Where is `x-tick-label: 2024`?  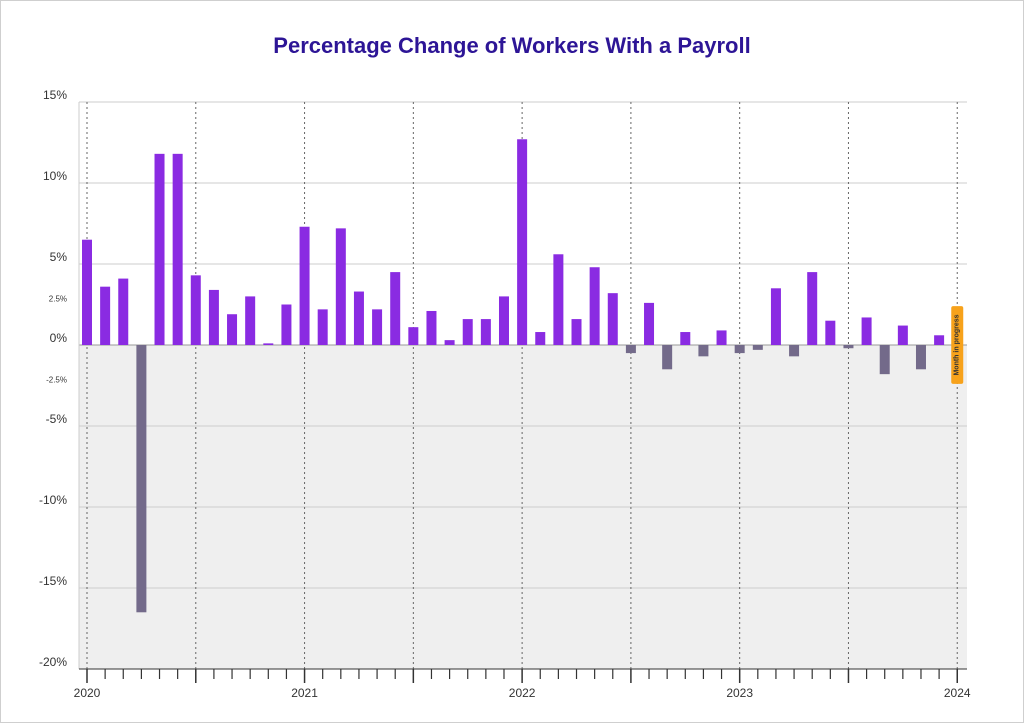 x-tick-label: 2024 is located at coordinates (957, 693).